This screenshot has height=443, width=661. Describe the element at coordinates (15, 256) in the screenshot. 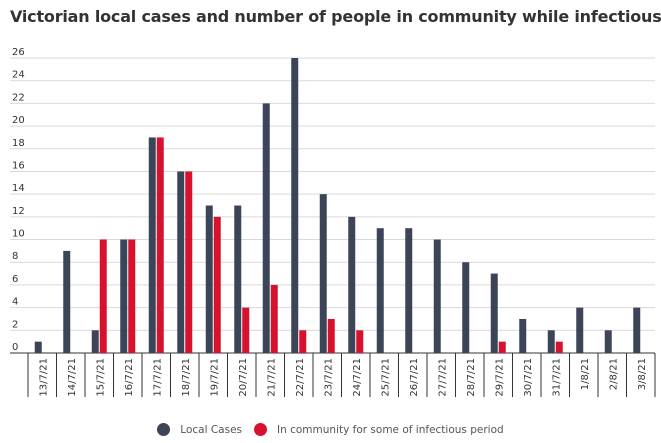

I see `y-tick-label: 8` at that location.